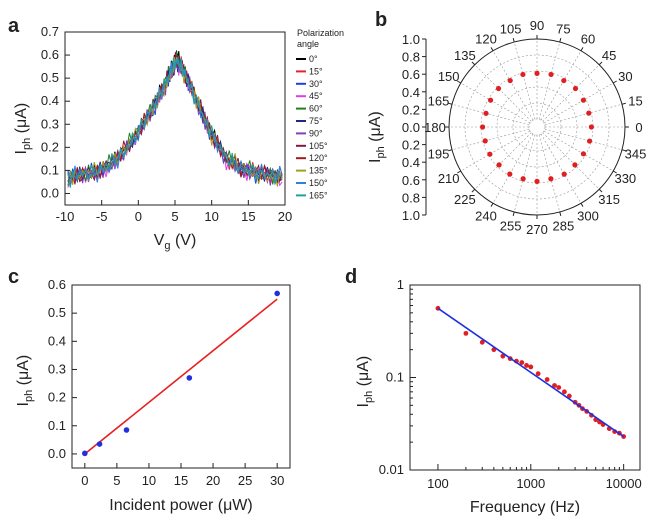  I want to click on panel-c-ytick-label: 0.0, so click(57, 453).